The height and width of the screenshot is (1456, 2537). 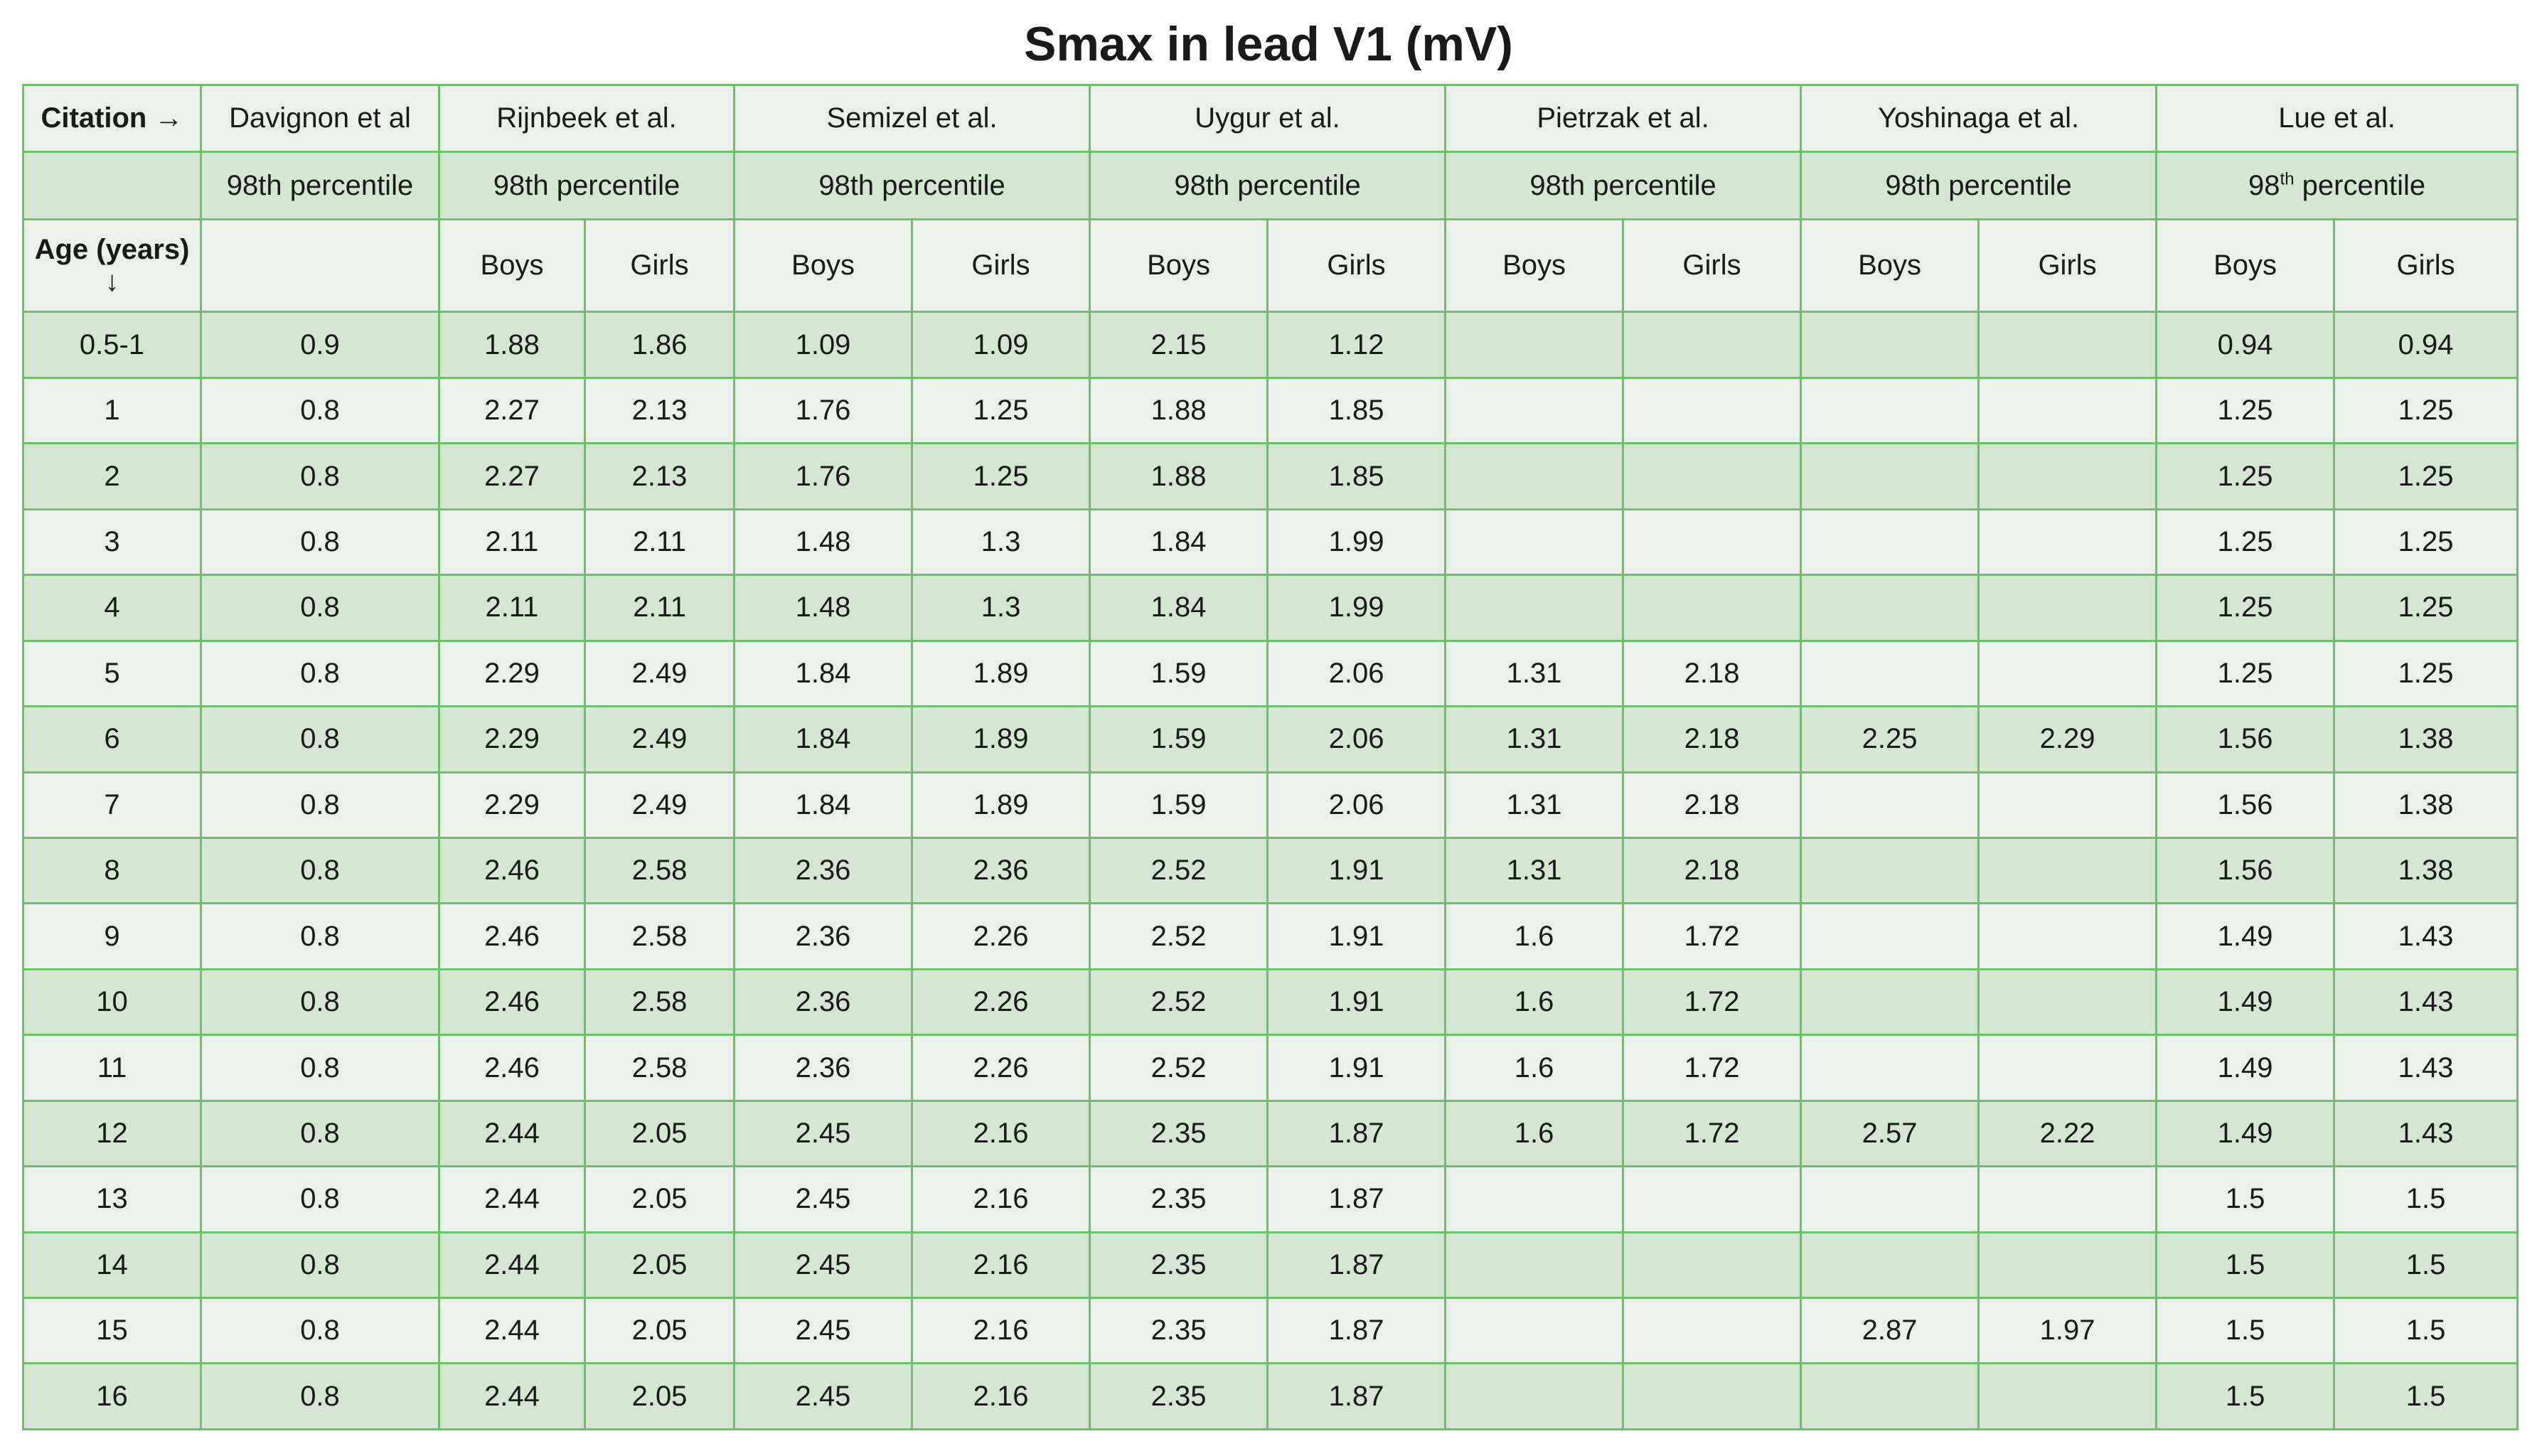 What do you see at coordinates (1623, 118) in the screenshot?
I see `citation-pietrzak: Pietrzak et al.` at bounding box center [1623, 118].